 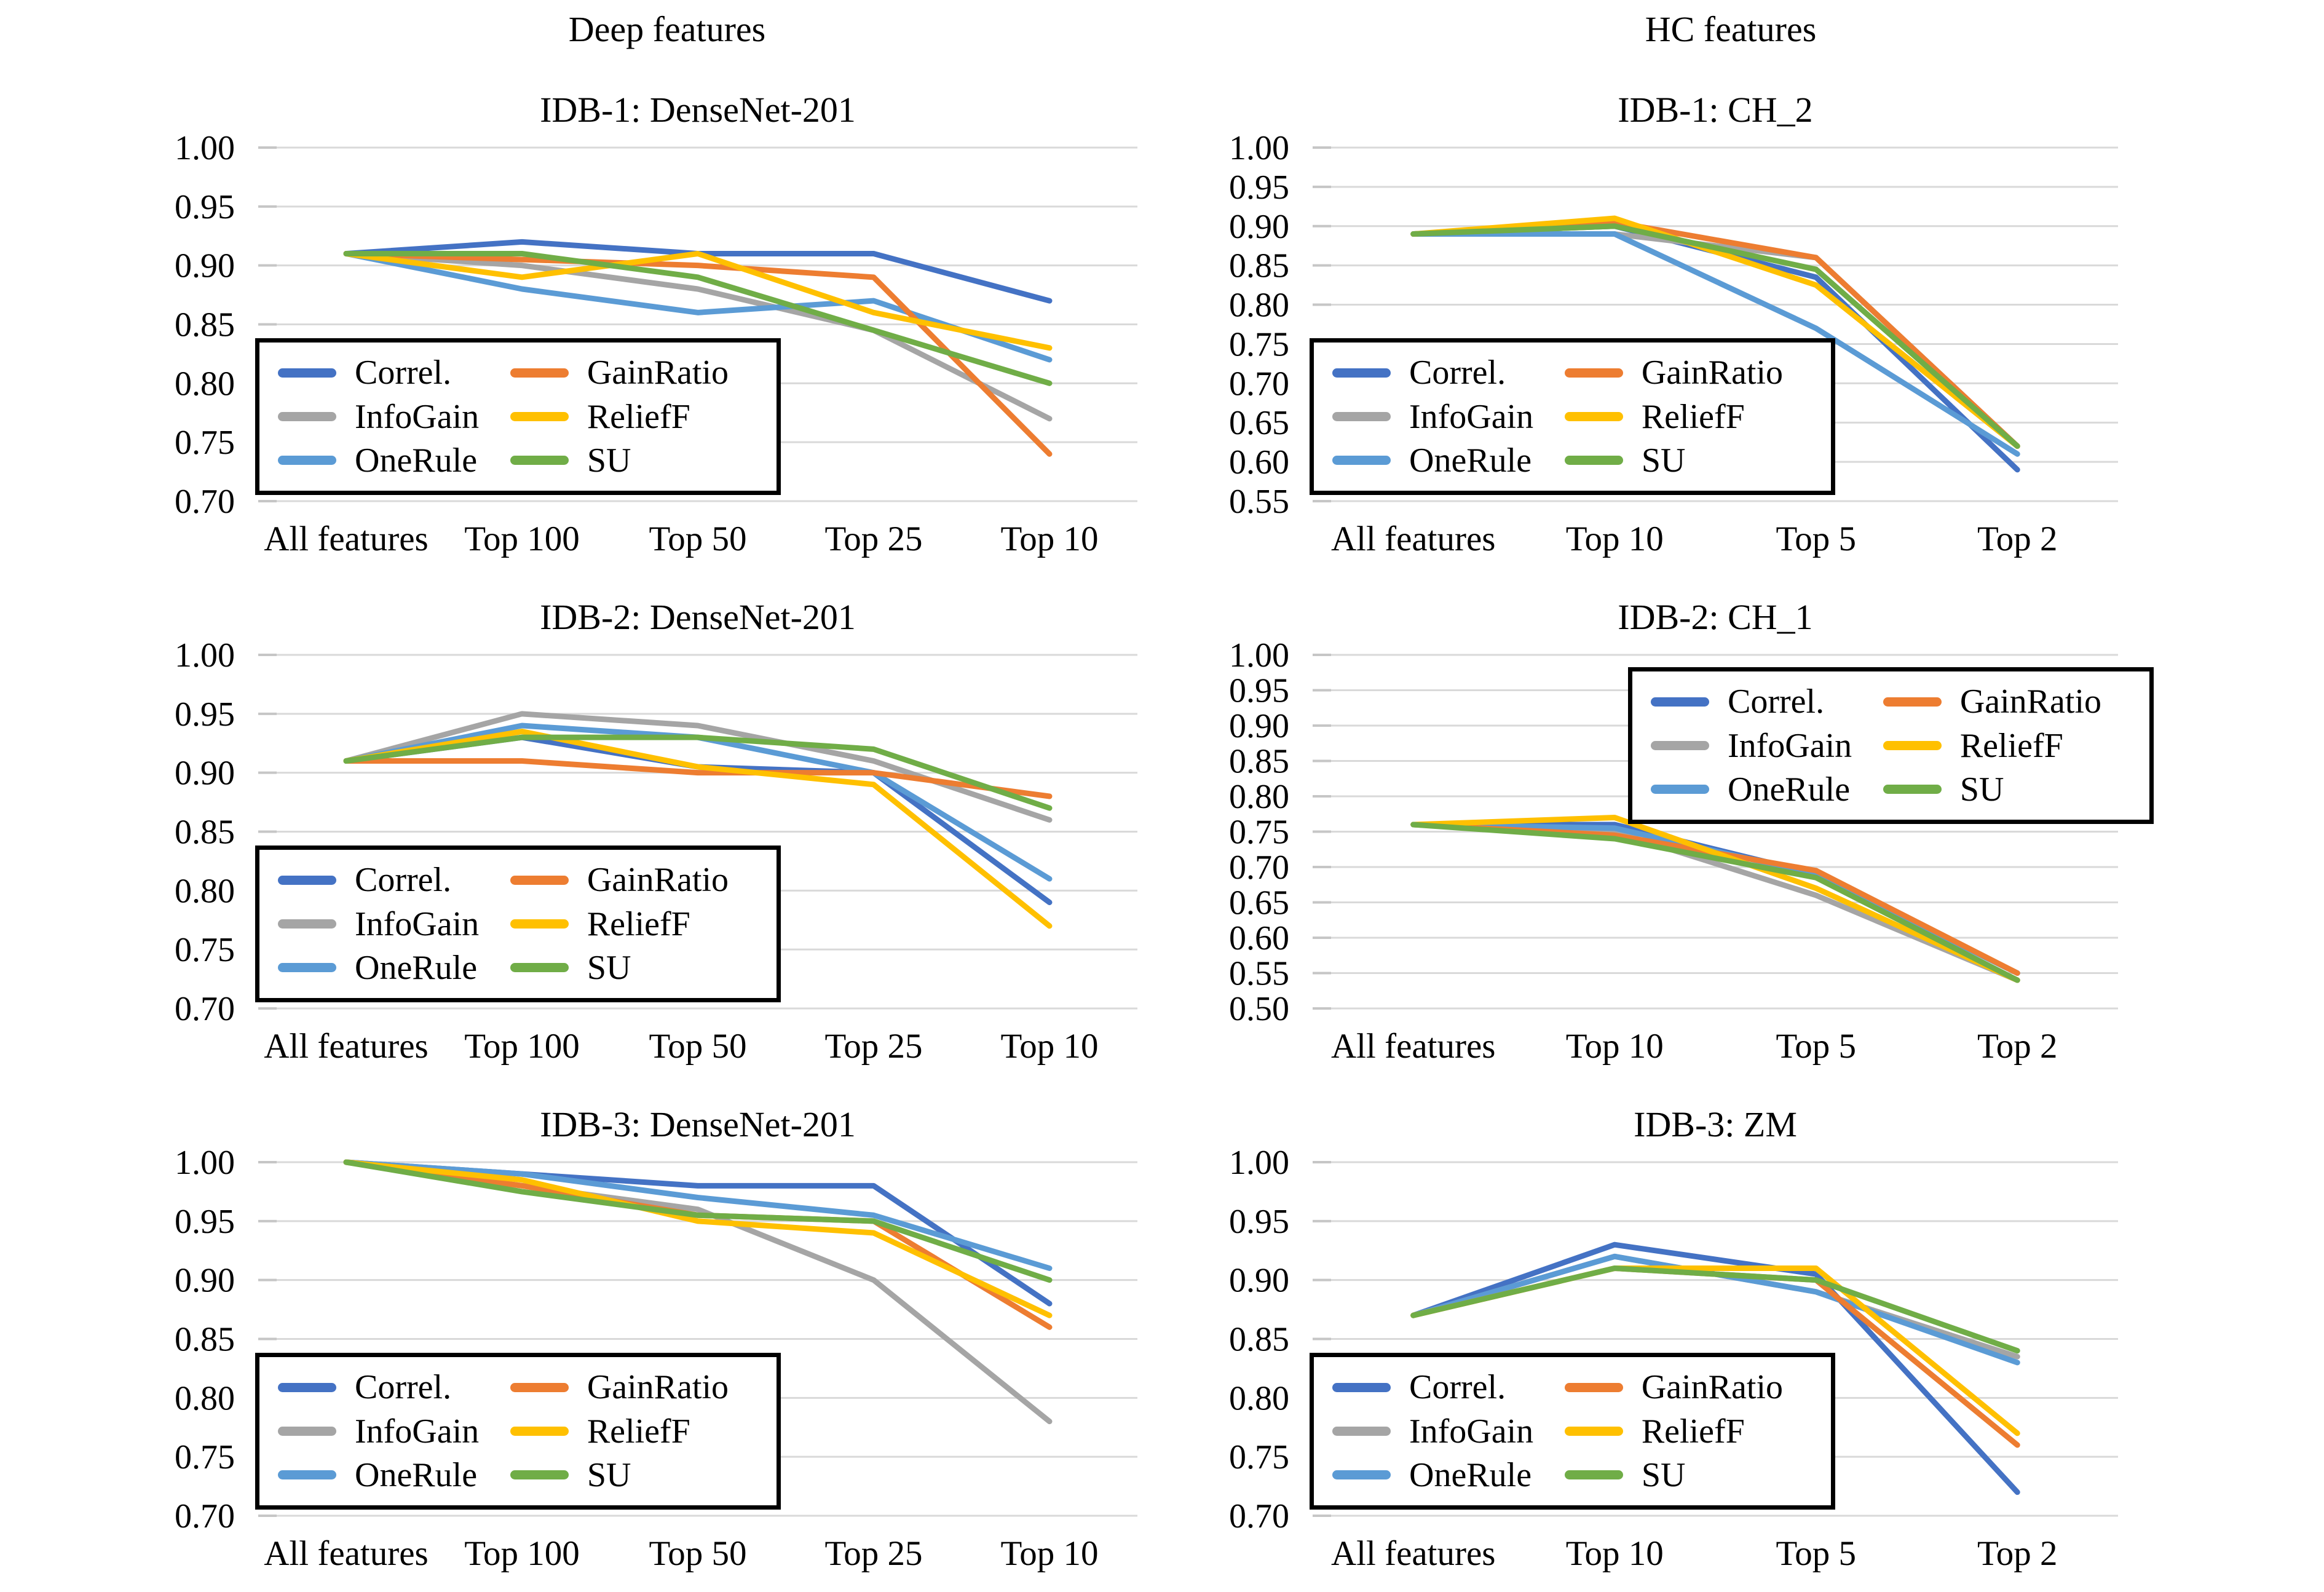 What do you see at coordinates (205, 1281) in the screenshot?
I see `y-tick-label: 0.90` at bounding box center [205, 1281].